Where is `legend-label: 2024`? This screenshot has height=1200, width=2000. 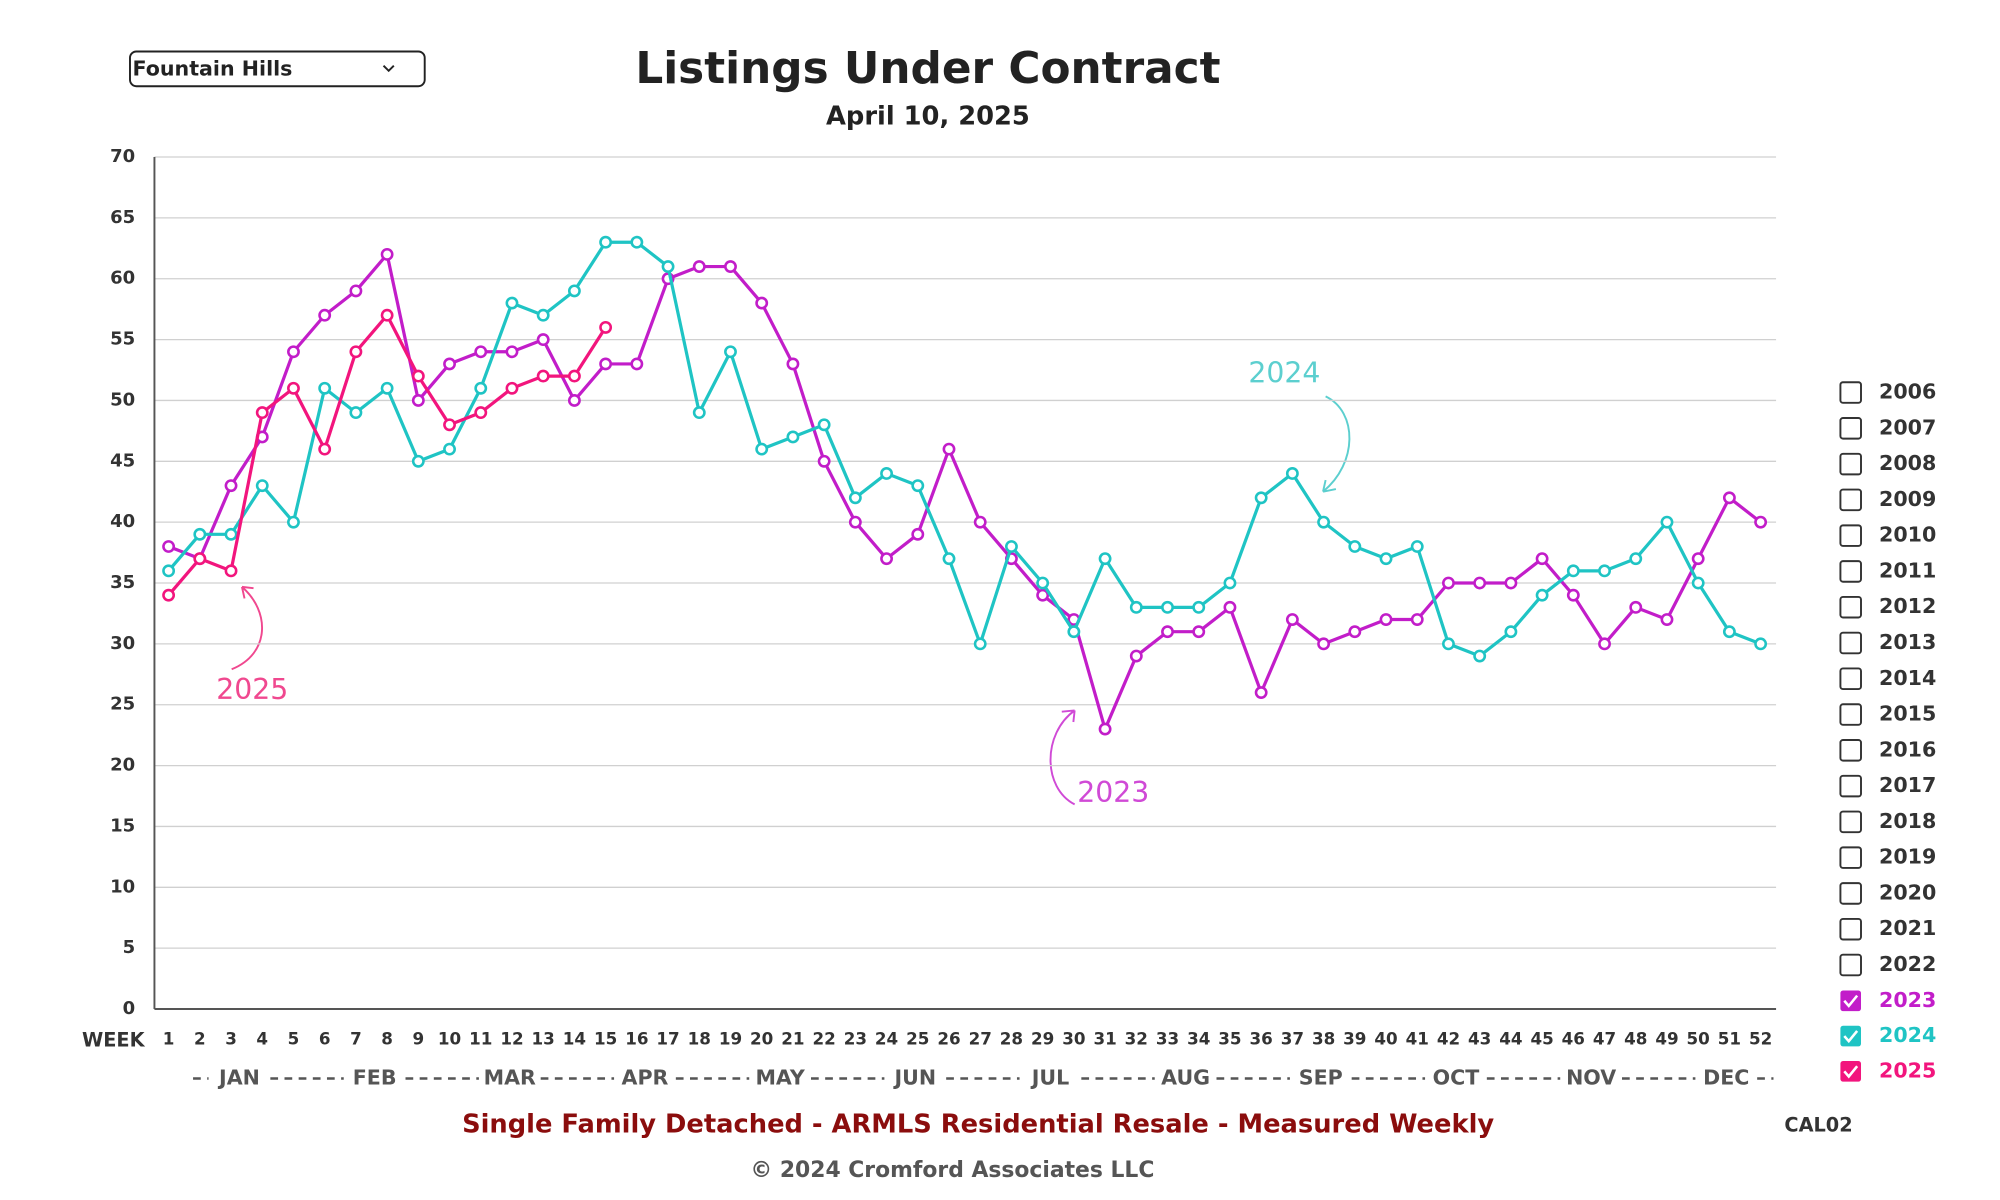 legend-label: 2024 is located at coordinates (1907, 1035).